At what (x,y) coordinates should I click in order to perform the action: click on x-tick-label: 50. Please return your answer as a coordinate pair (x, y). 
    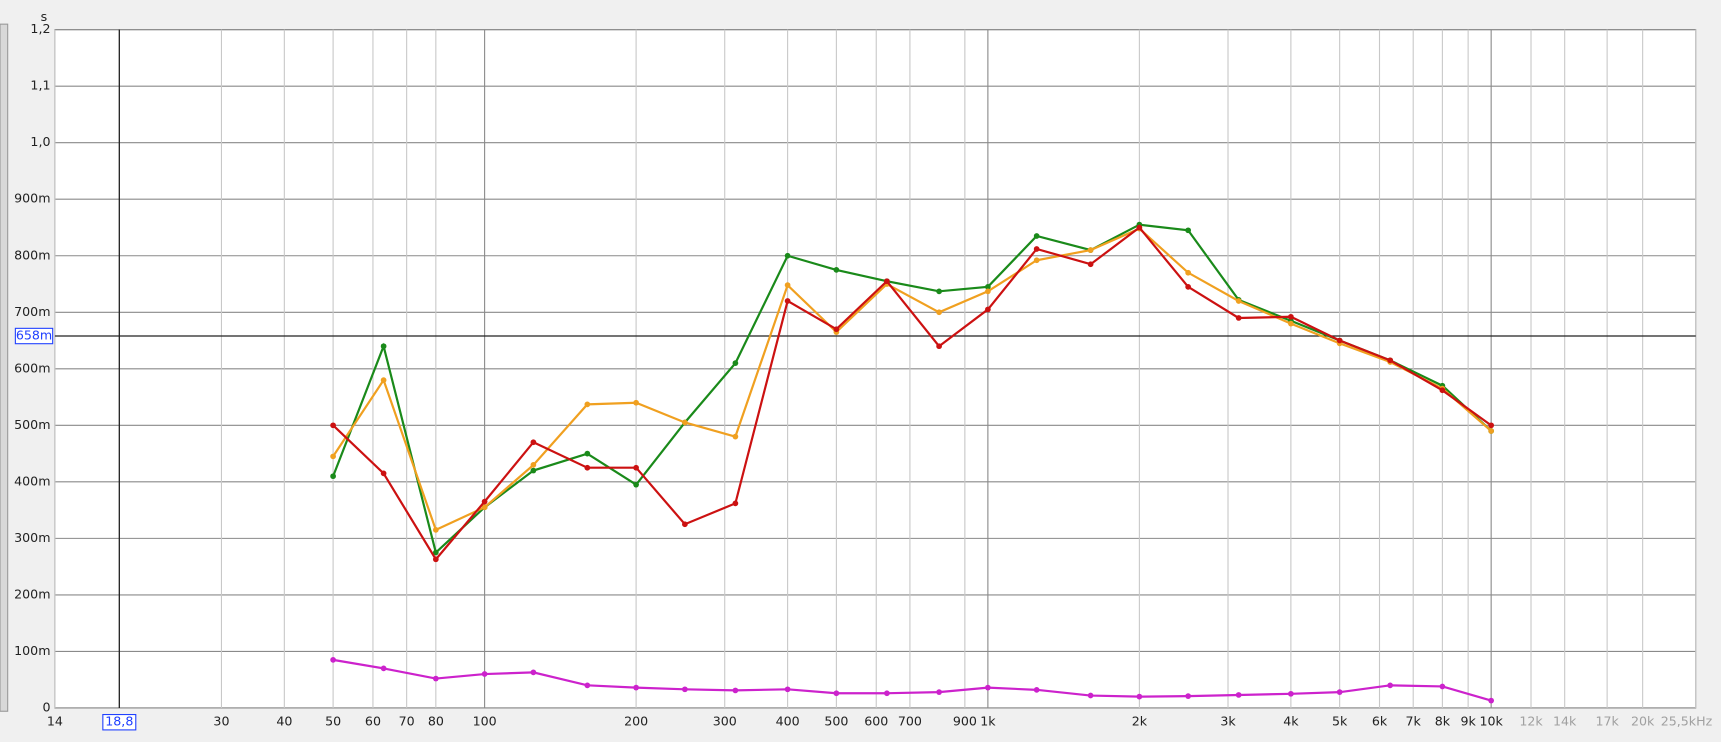
    Looking at the image, I should click on (333, 721).